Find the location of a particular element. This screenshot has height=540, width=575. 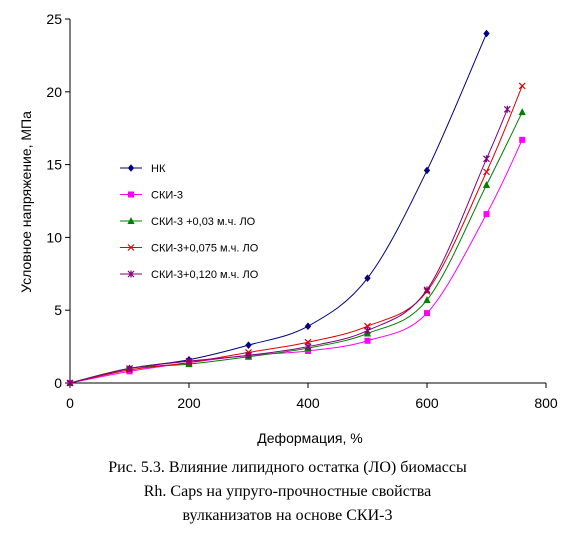

y-tick-label: 20 is located at coordinates (54, 92).